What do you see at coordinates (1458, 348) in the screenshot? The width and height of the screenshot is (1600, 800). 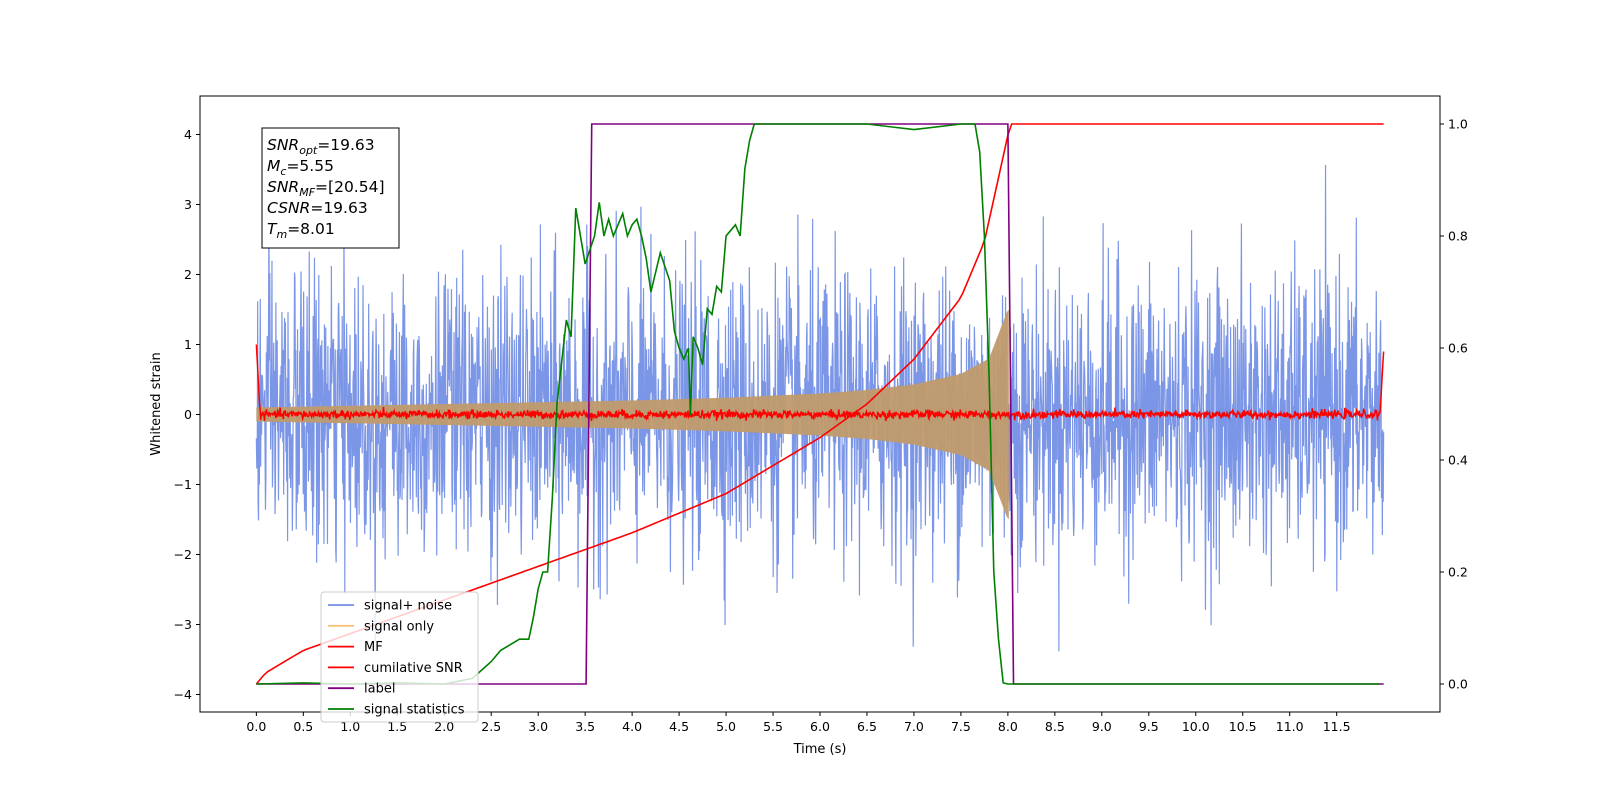 I see `y-right-tick-label: 0.6` at bounding box center [1458, 348].